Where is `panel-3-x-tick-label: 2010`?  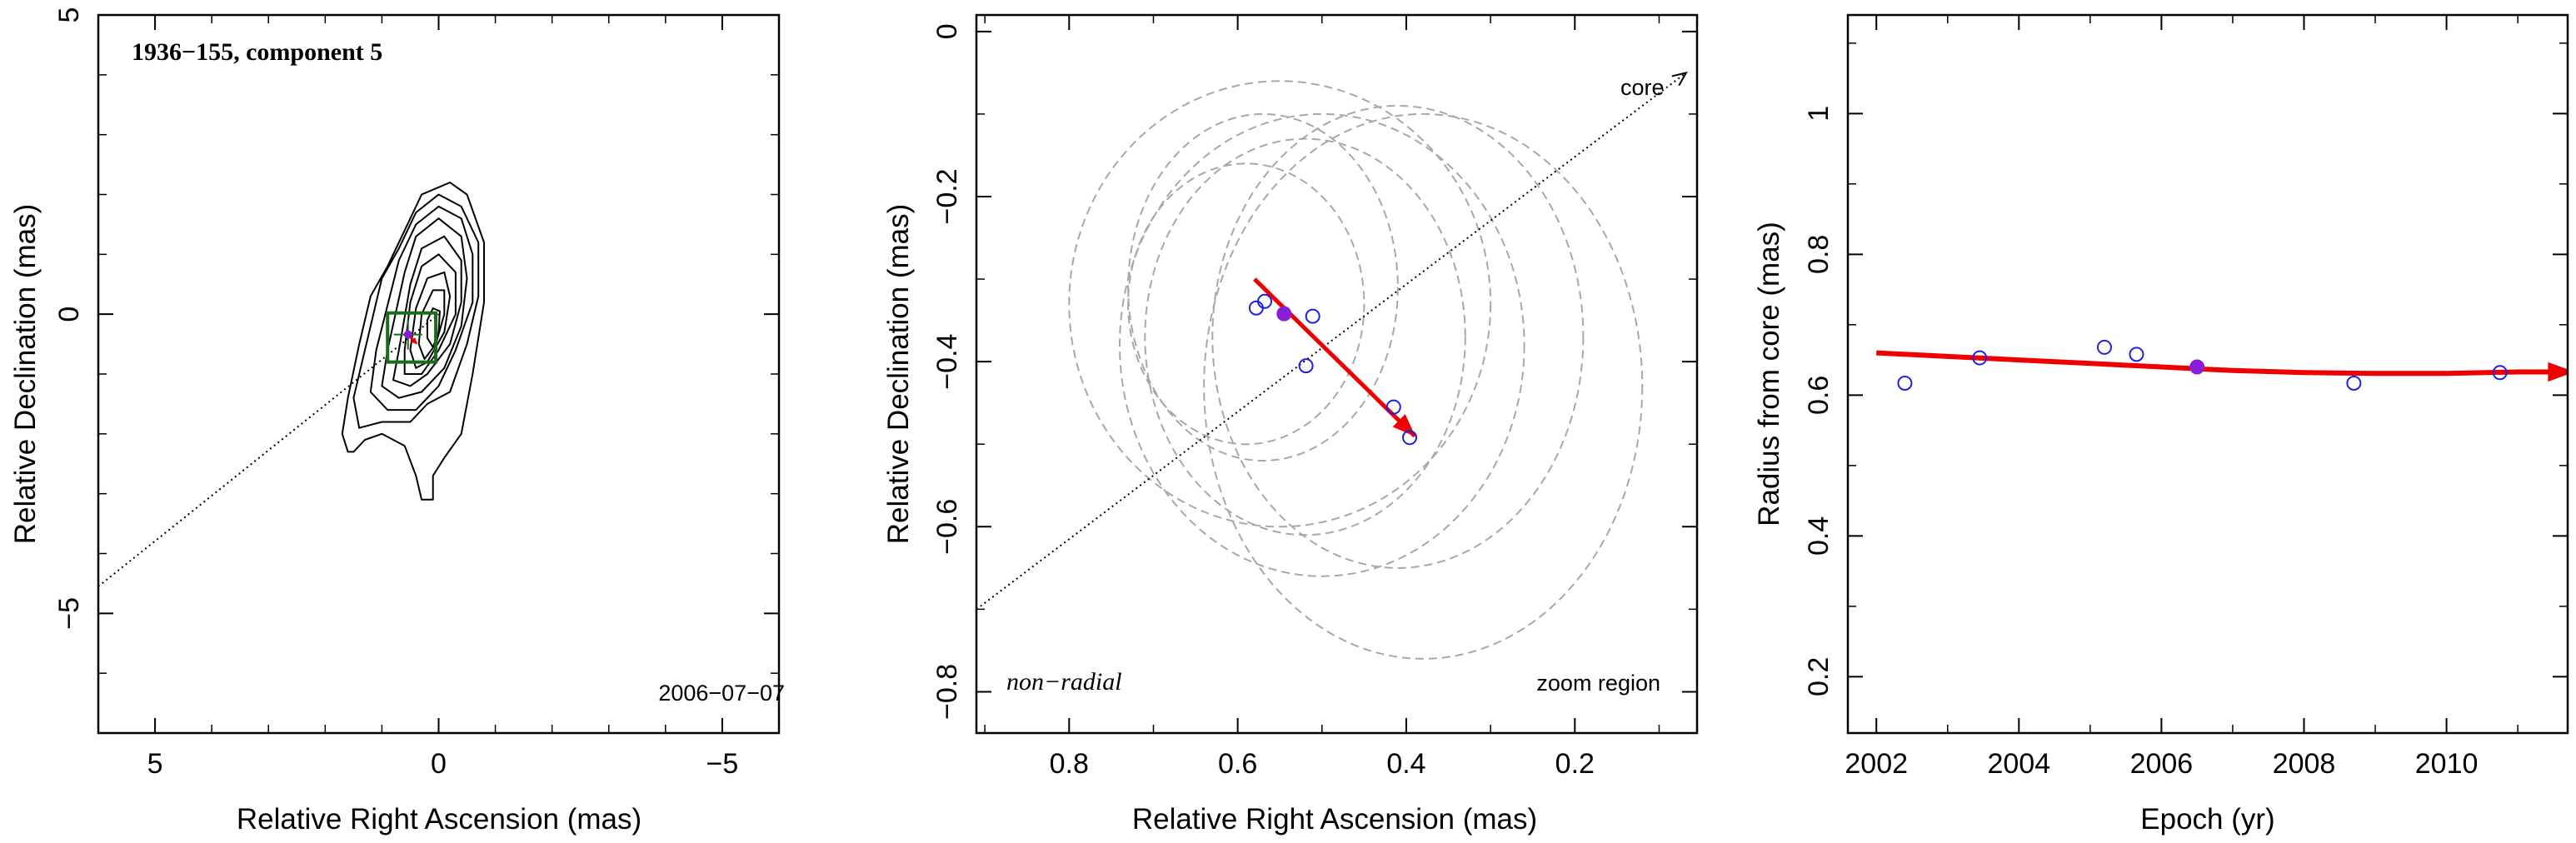
panel-3-x-tick-label: 2010 is located at coordinates (2447, 764).